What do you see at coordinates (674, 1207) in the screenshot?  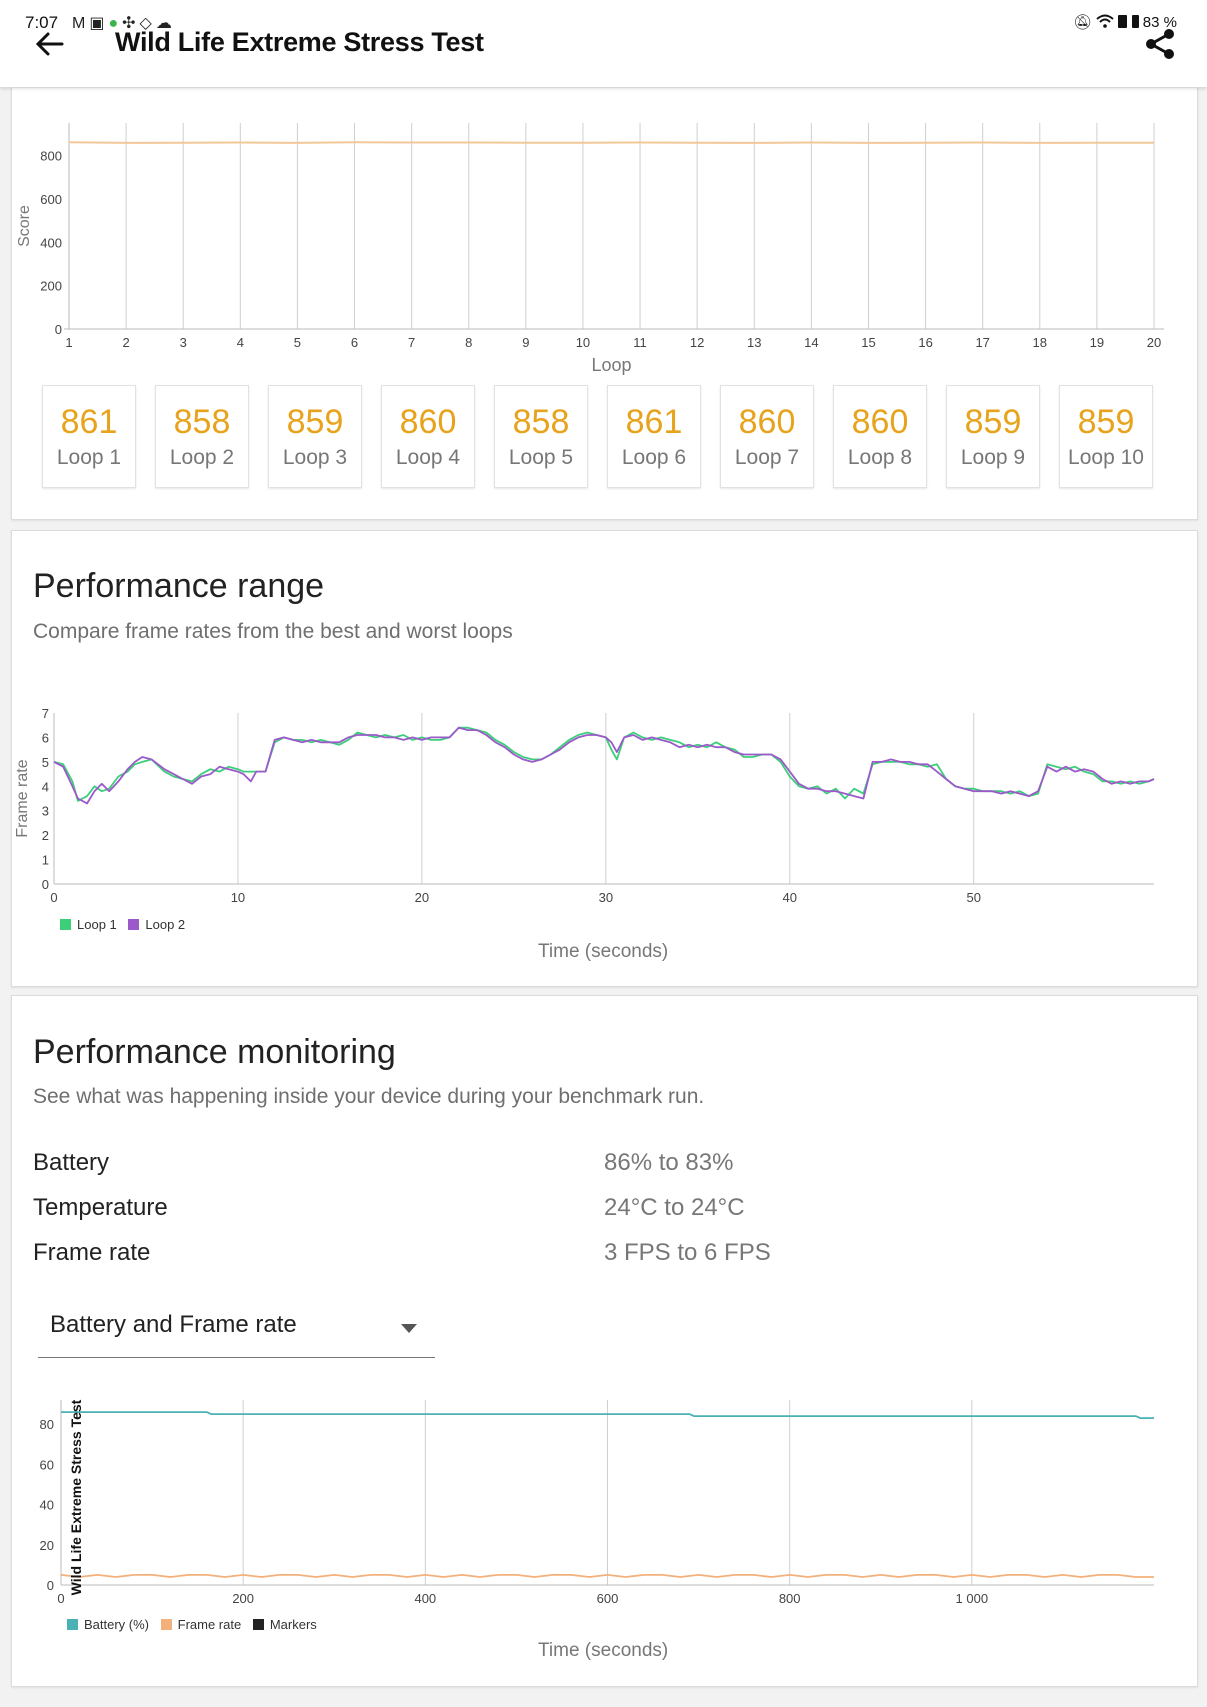 I see `stat-value-temperature: 24°C to 24°C` at bounding box center [674, 1207].